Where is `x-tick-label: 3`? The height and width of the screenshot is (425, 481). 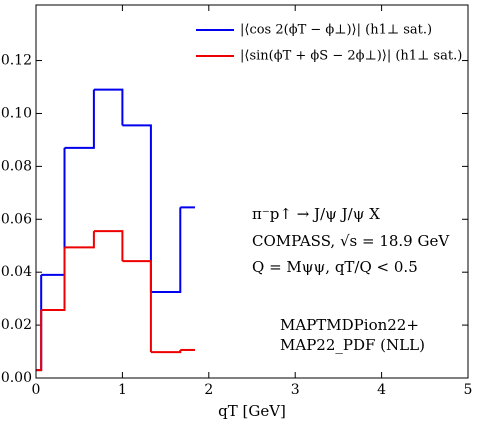 x-tick-label: 3 is located at coordinates (295, 390).